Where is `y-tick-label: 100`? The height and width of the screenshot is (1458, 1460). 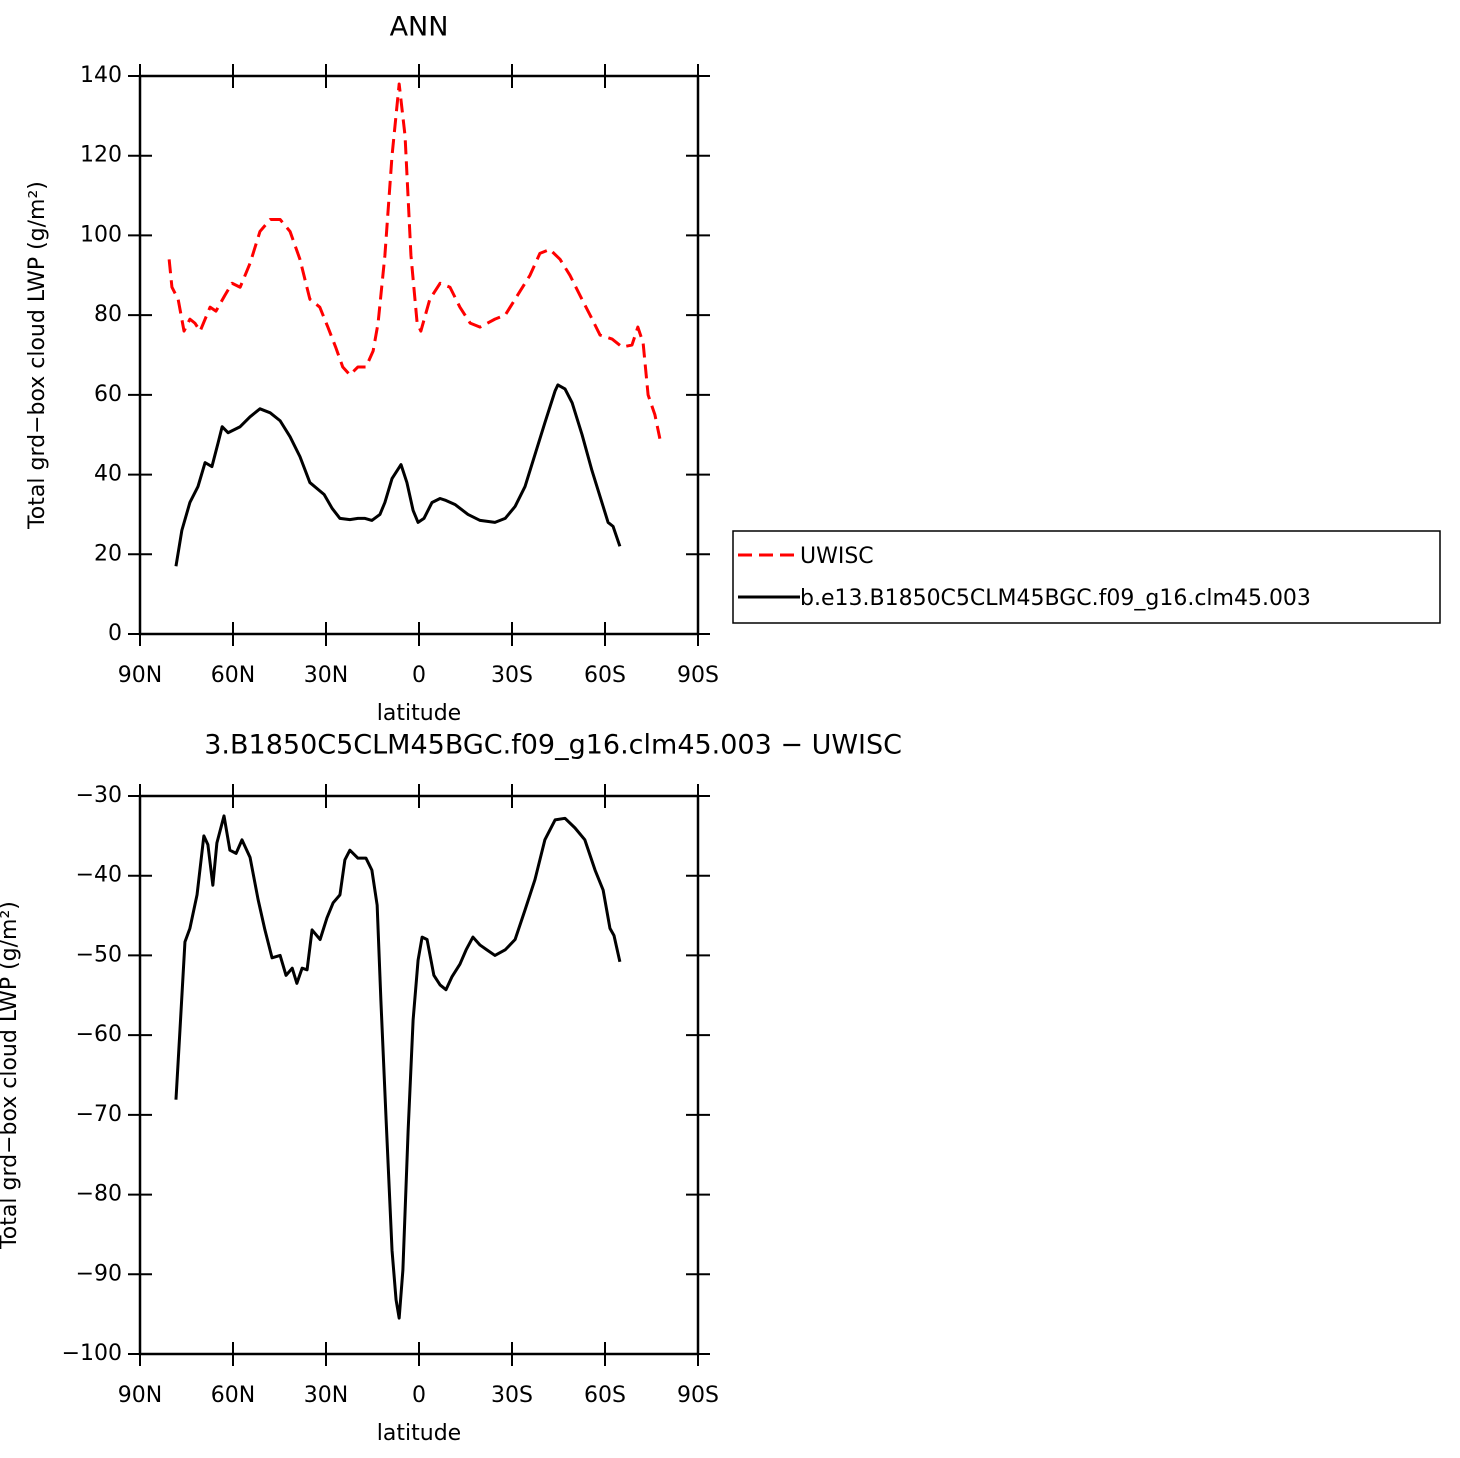 y-tick-label: 100 is located at coordinates (101, 234).